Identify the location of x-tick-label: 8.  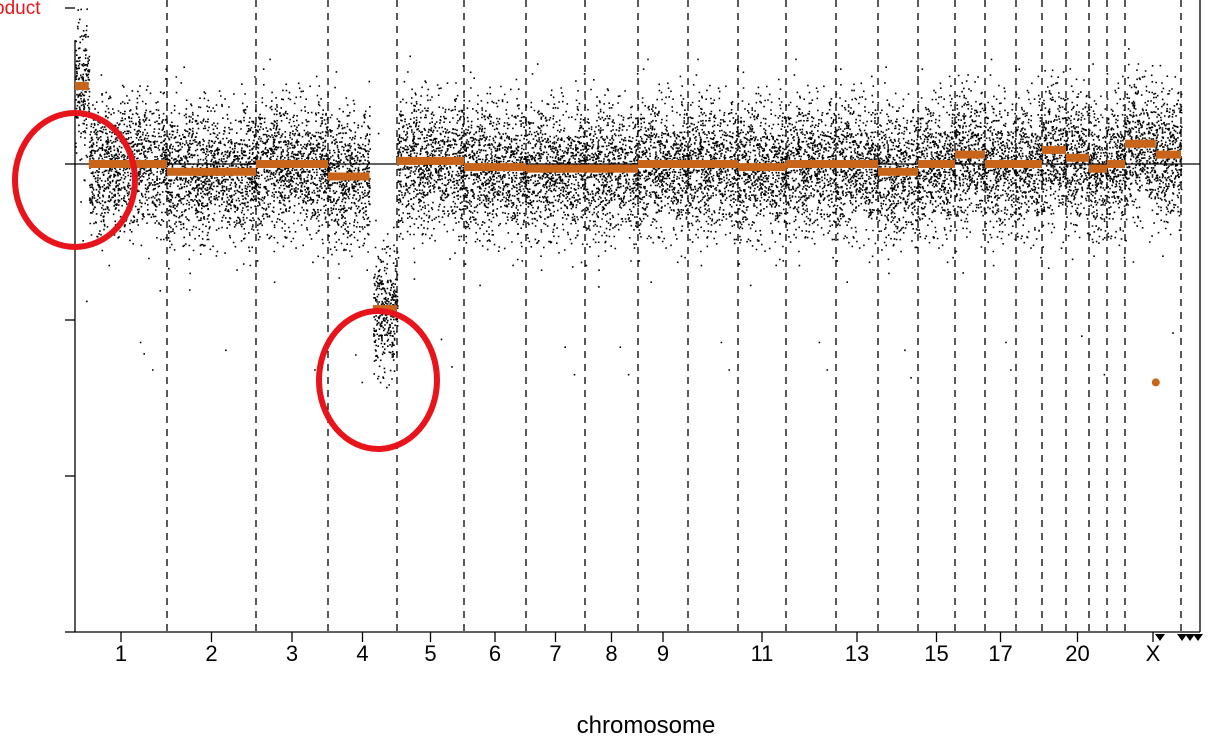
(611, 653).